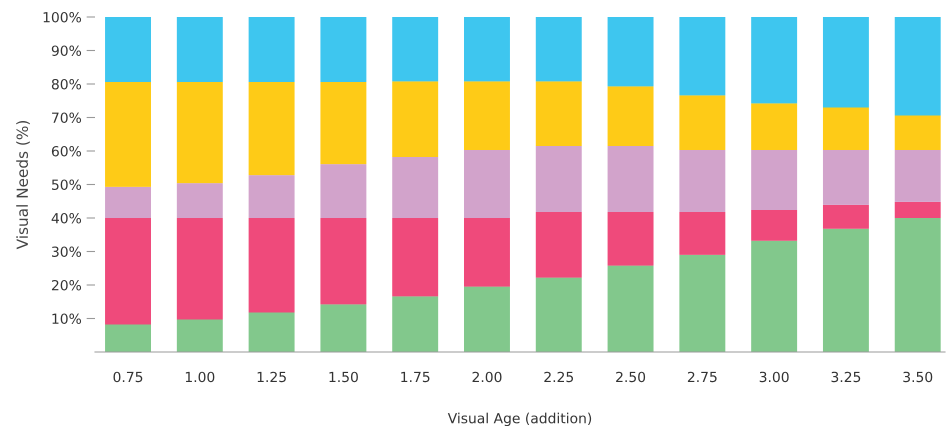  I want to click on y-tick-label: 60%, so click(67, 151).